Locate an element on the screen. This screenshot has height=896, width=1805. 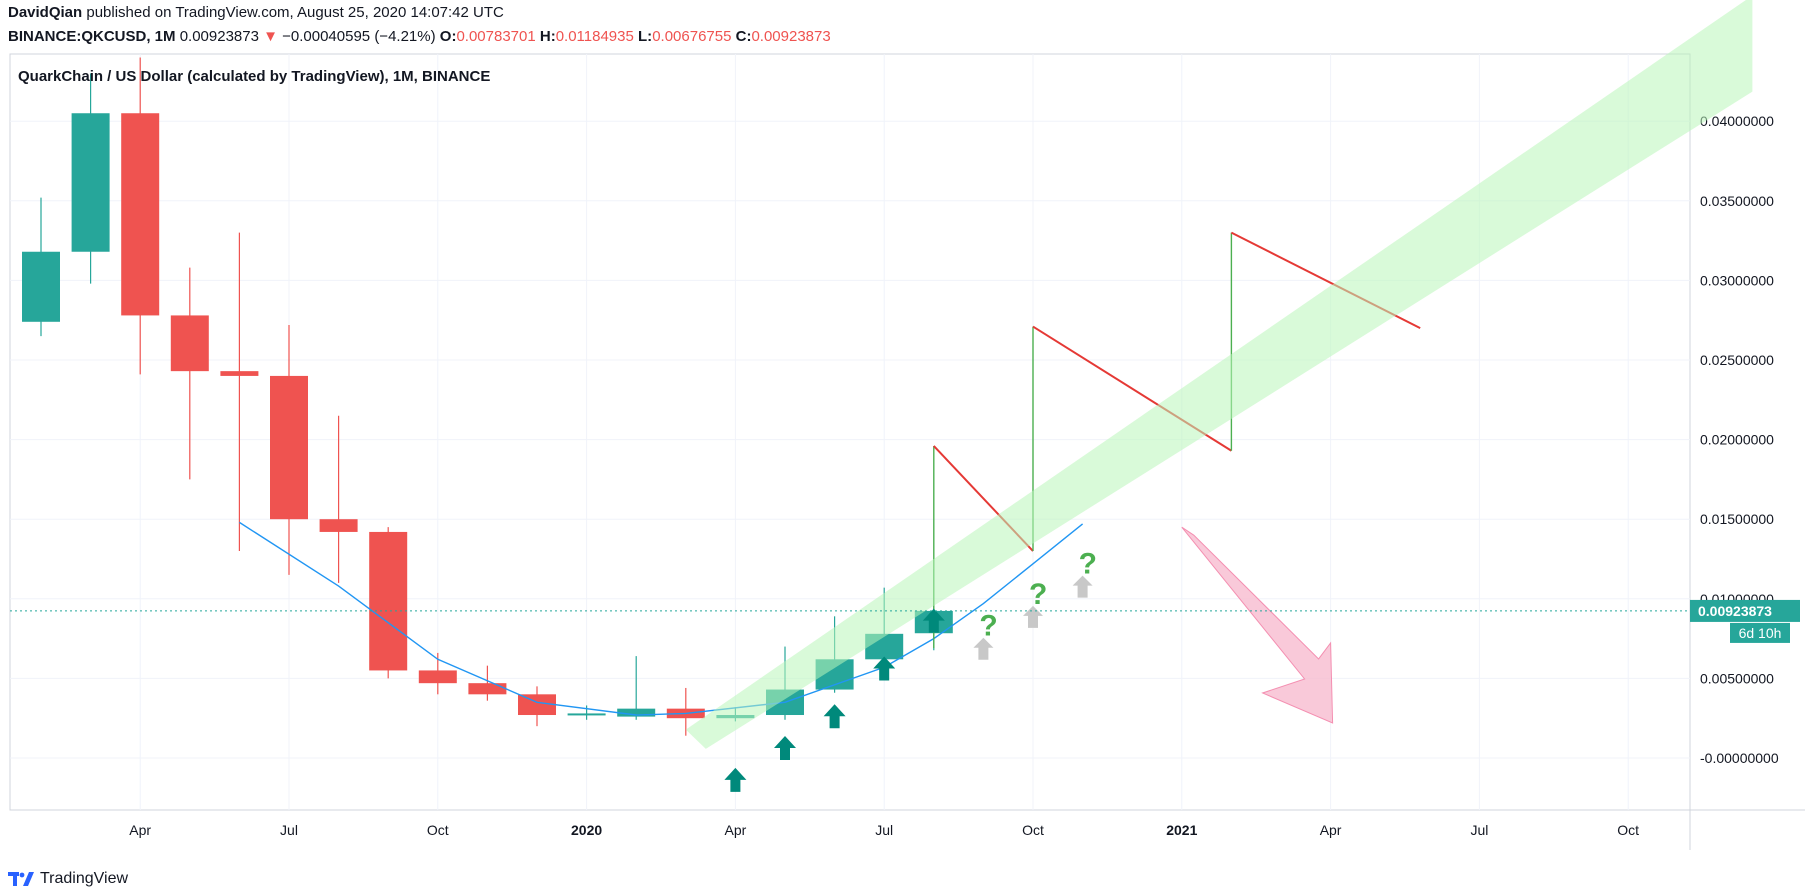
footer: TradingView is located at coordinates (68, 879).